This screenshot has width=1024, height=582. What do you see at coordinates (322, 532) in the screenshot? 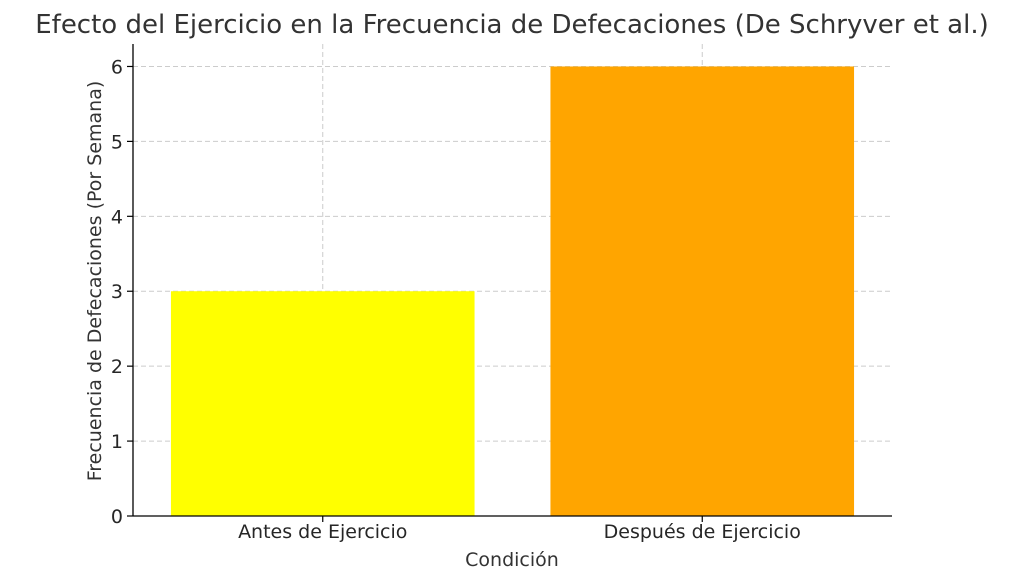
I see `x-tick-label: Antes de Ejercicio` at bounding box center [322, 532].